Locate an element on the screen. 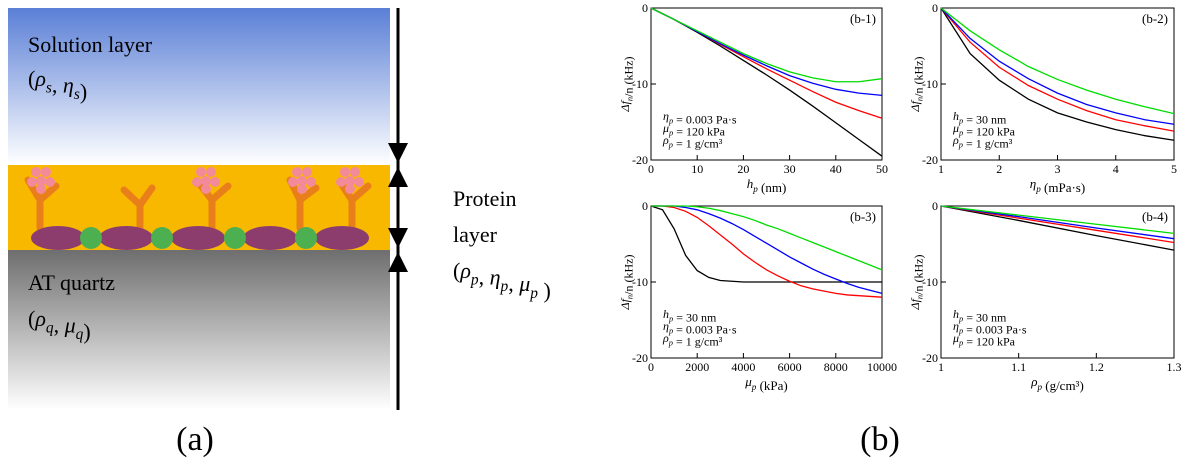  panel-label: (b-4) is located at coordinates (1155, 216).